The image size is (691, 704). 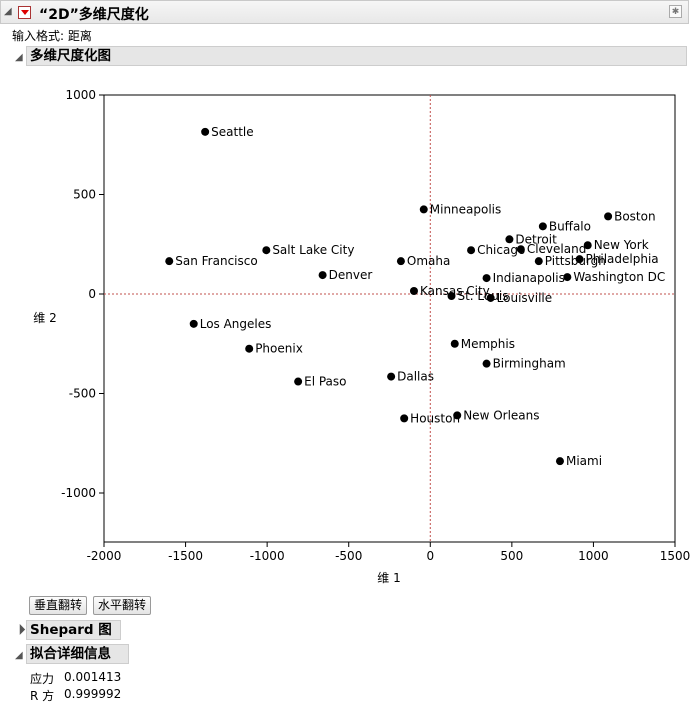 I want to click on point-label: Boston, so click(x=634, y=216).